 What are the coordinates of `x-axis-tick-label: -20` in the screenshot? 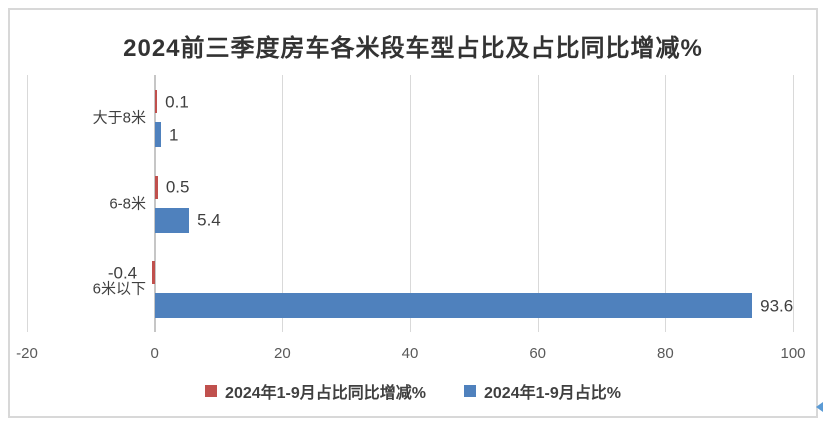 It's located at (27, 353).